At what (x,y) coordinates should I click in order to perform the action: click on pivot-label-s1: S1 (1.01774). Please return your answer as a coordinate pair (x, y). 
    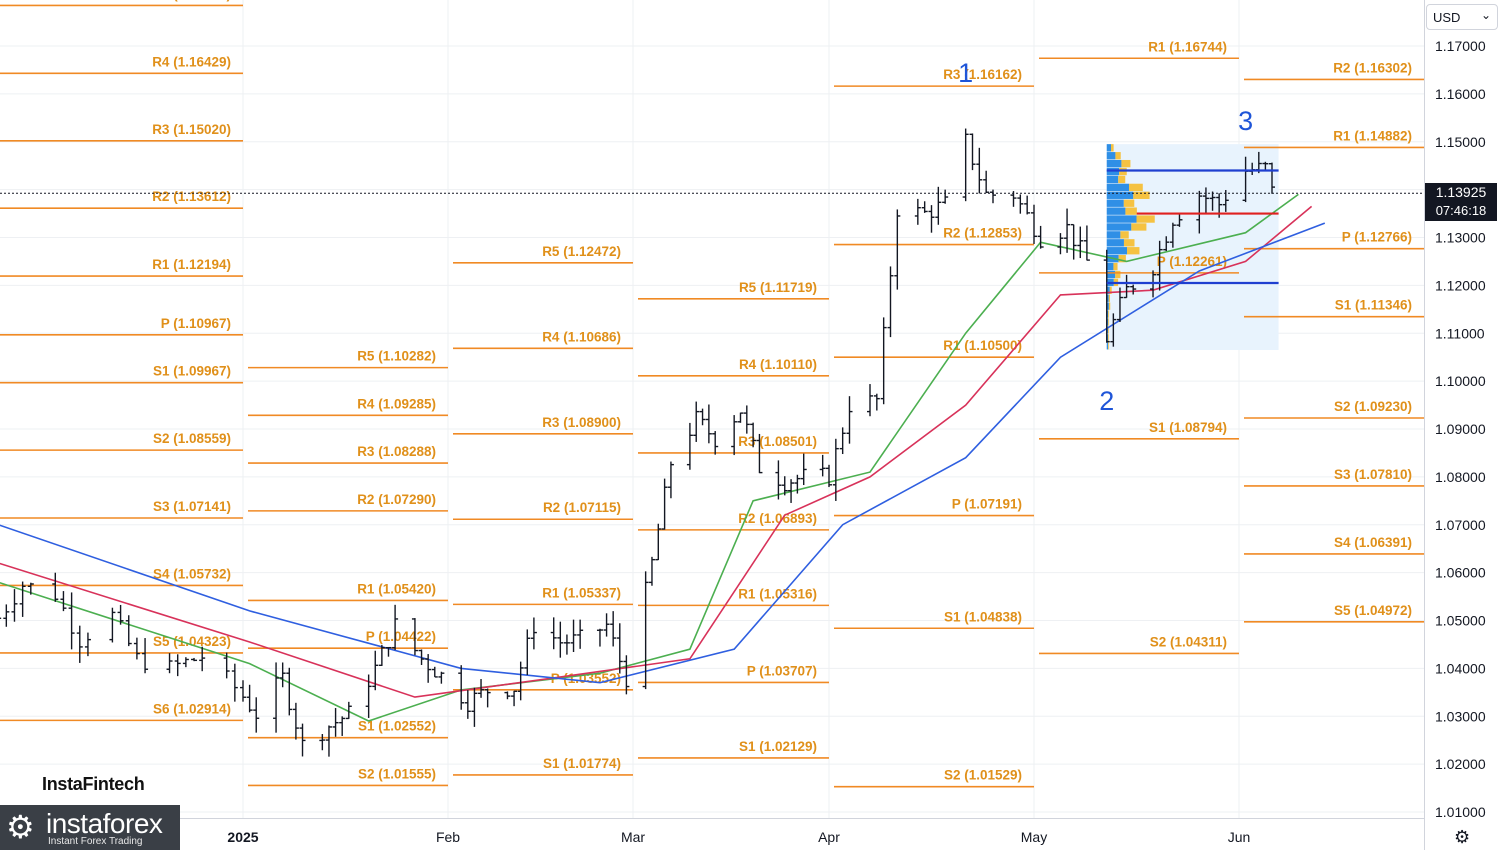
    Looking at the image, I should click on (582, 763).